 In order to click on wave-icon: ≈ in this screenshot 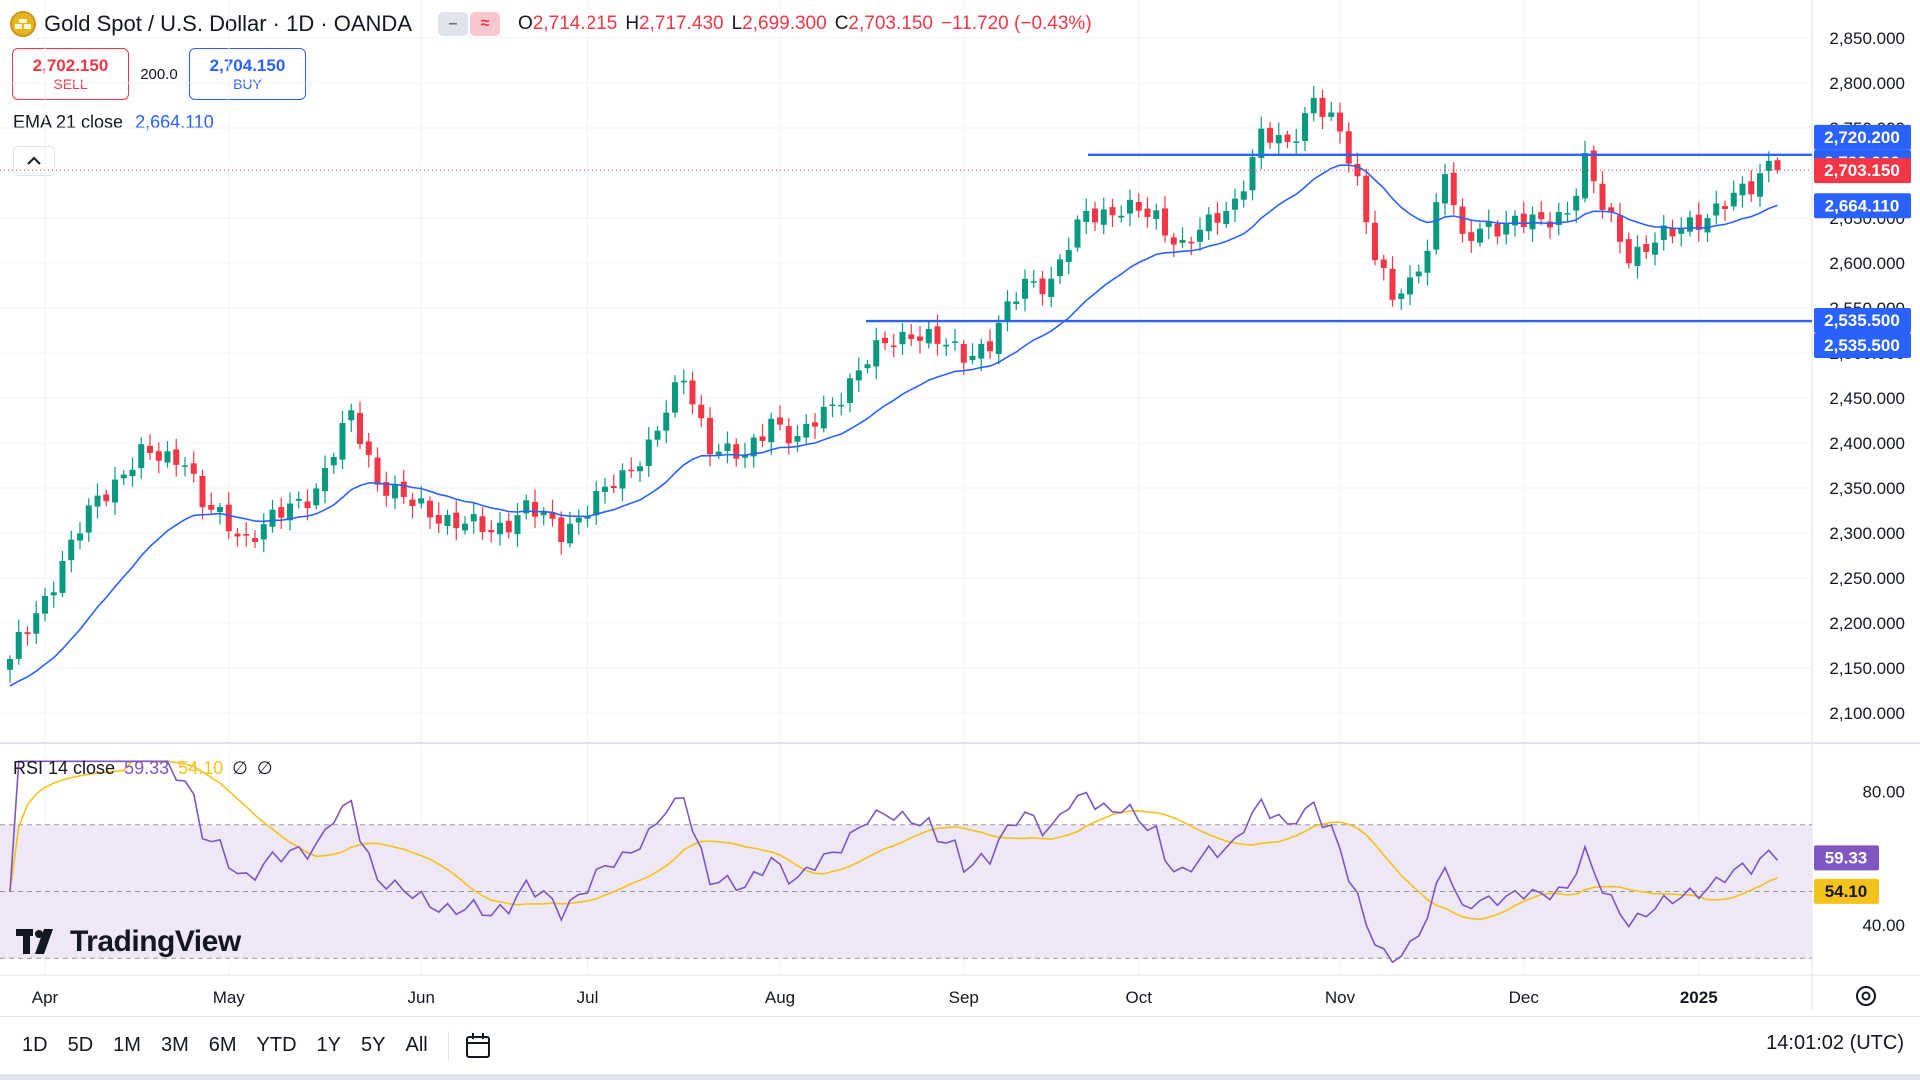, I will do `click(485, 24)`.